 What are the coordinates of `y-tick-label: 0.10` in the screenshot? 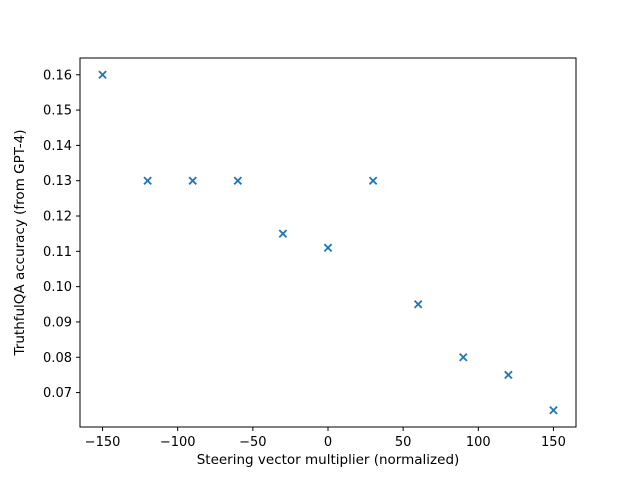 It's located at (57, 287).